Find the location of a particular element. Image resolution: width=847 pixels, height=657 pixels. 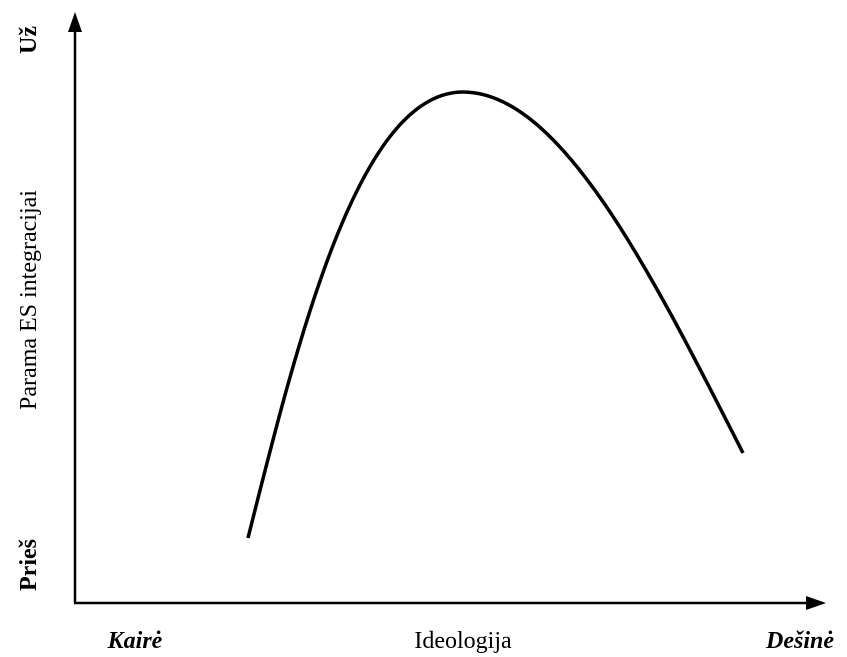

y-axis-label: Parama ES integracijai is located at coordinates (29, 300).